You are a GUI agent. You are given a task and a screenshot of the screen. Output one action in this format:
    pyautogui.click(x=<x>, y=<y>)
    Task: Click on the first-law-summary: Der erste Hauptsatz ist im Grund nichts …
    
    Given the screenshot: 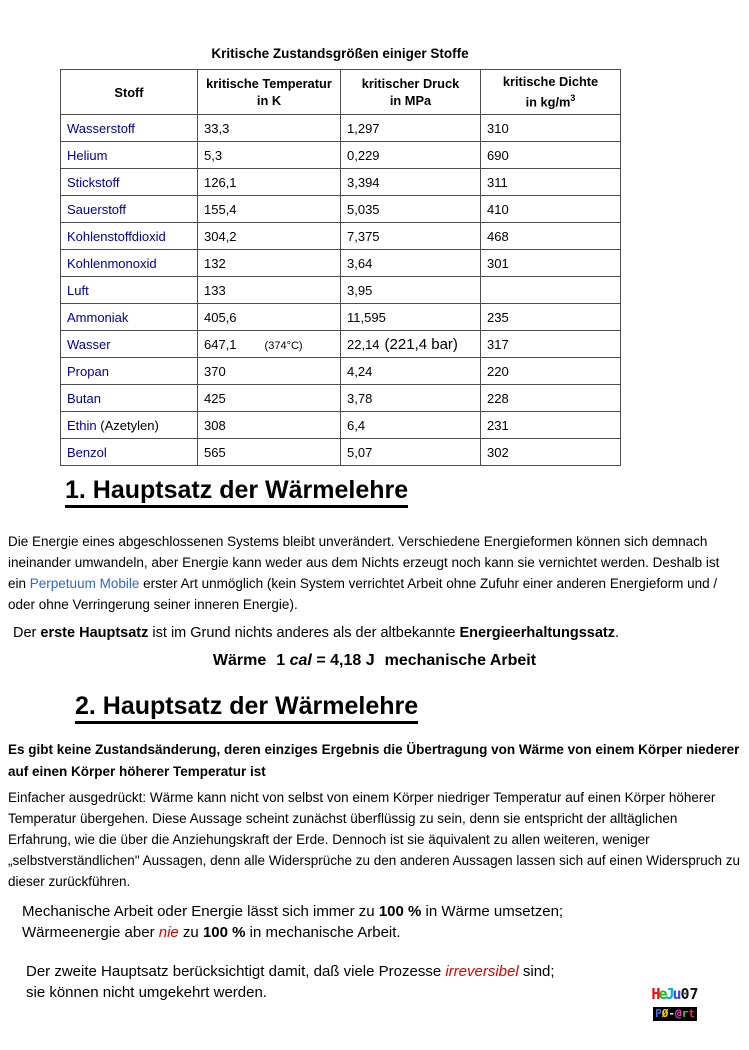 What is the action you would take?
    pyautogui.click(x=316, y=633)
    